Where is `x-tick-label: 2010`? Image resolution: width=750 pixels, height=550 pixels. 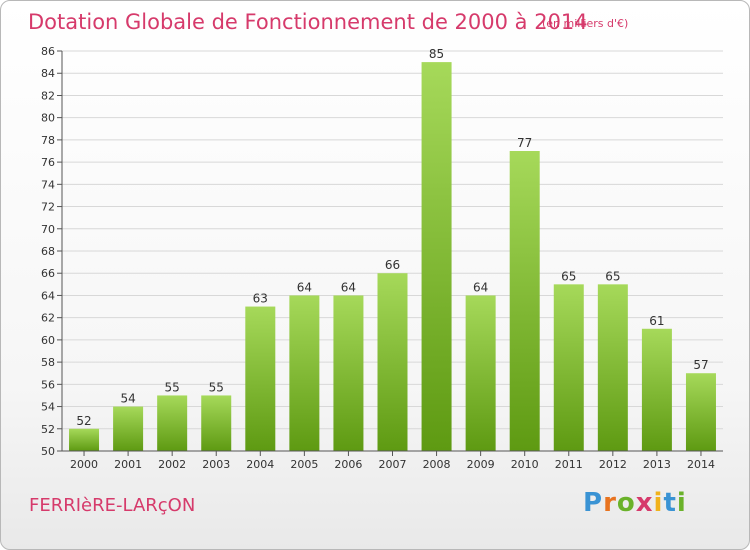 x-tick-label: 2010 is located at coordinates (525, 464).